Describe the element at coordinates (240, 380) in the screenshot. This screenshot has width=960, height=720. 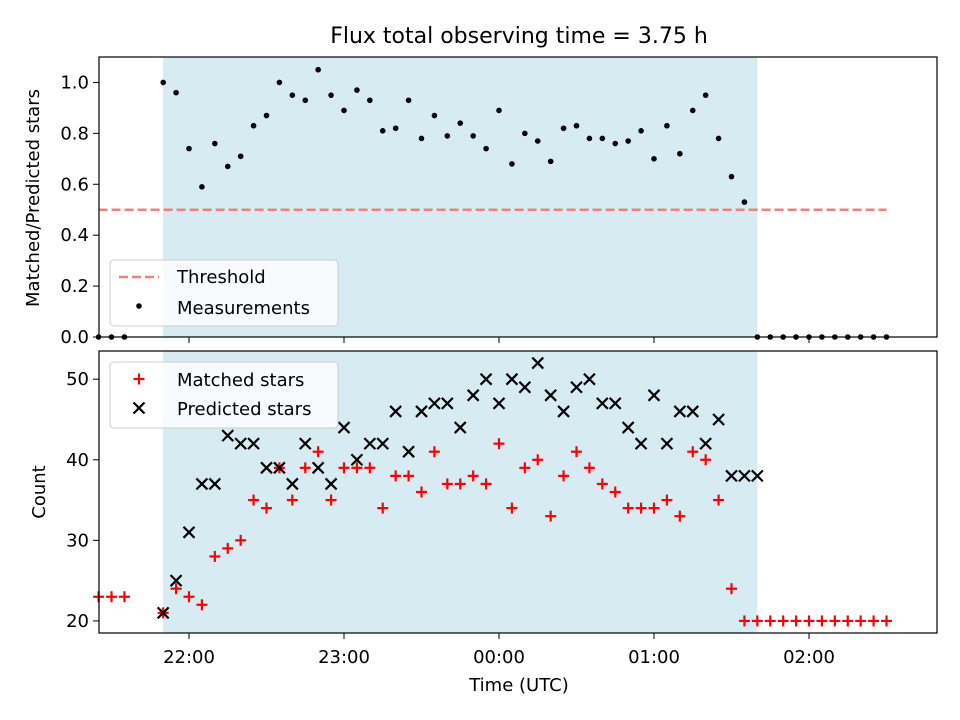
I see `legend-matched-label: Matched stars` at that location.